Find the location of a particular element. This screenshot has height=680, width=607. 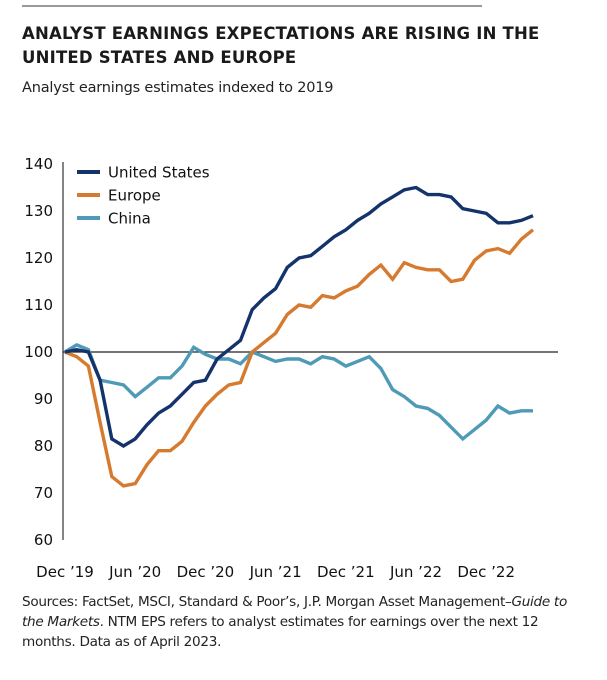

x-tick-label: Jun ’21 is located at coordinates (275, 572).